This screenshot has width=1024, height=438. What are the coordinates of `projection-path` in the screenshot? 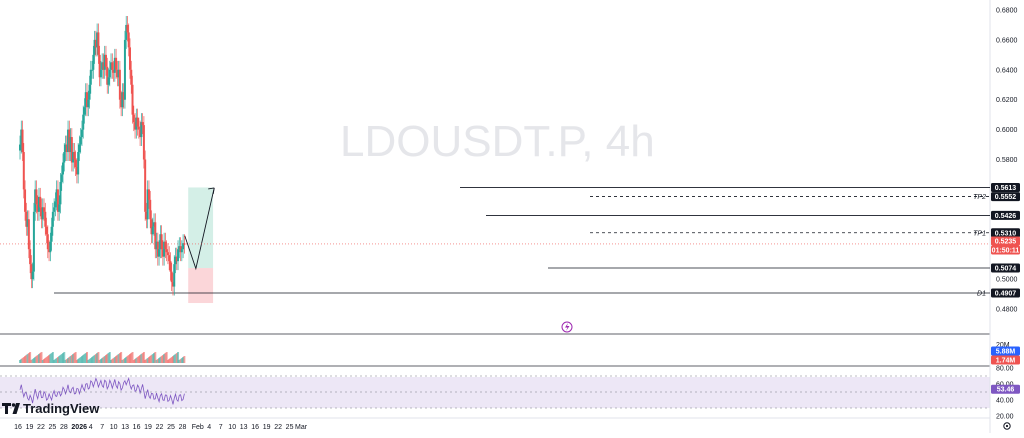 It's located at (199, 229).